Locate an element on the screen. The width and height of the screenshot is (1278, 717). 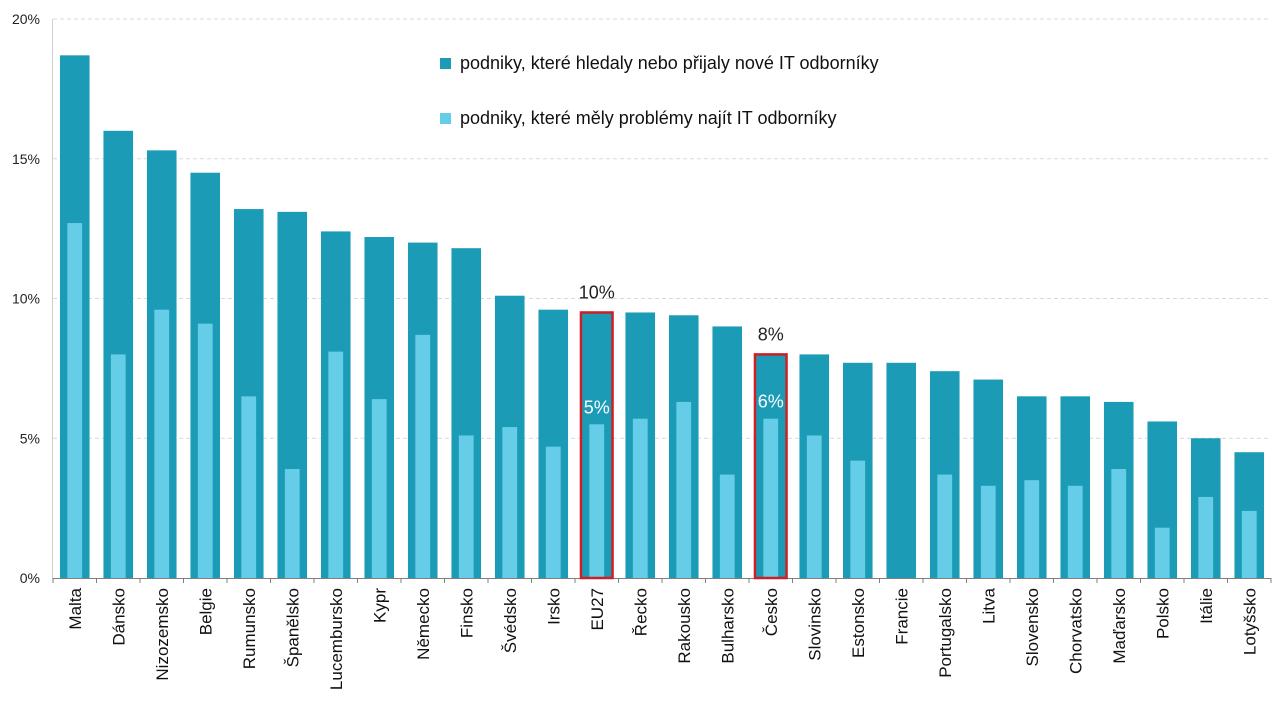
x-tick-label: Švédsko is located at coordinates (510, 620).